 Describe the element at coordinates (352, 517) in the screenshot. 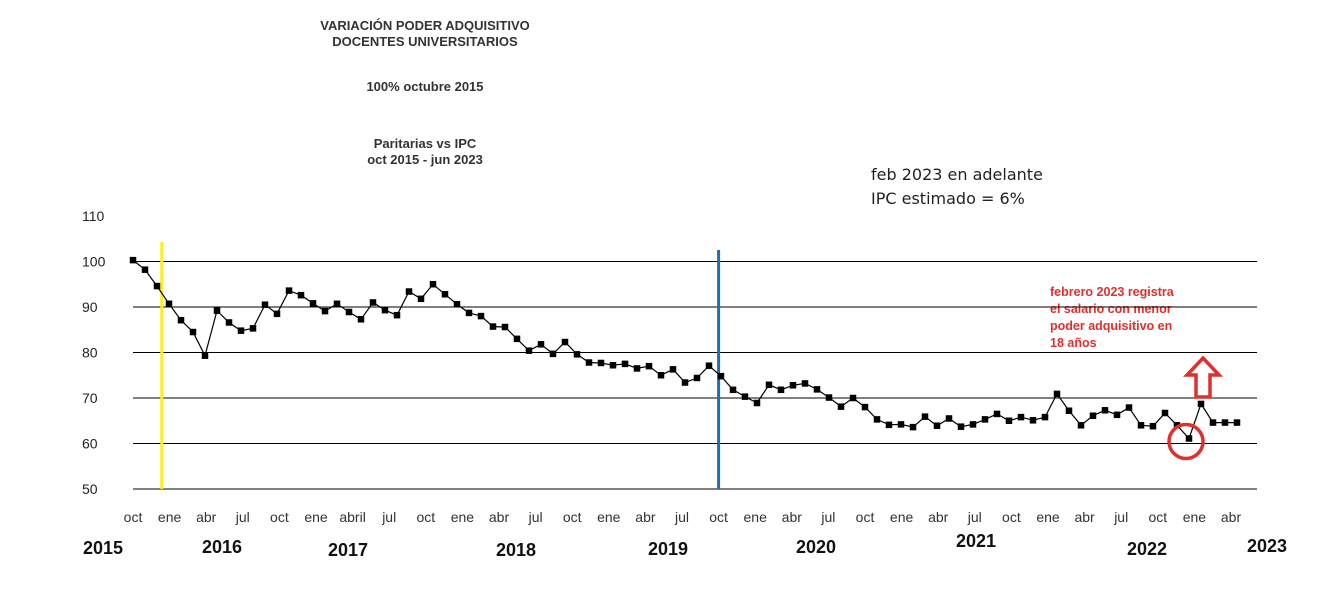

I see `x-tick-label: abril` at that location.